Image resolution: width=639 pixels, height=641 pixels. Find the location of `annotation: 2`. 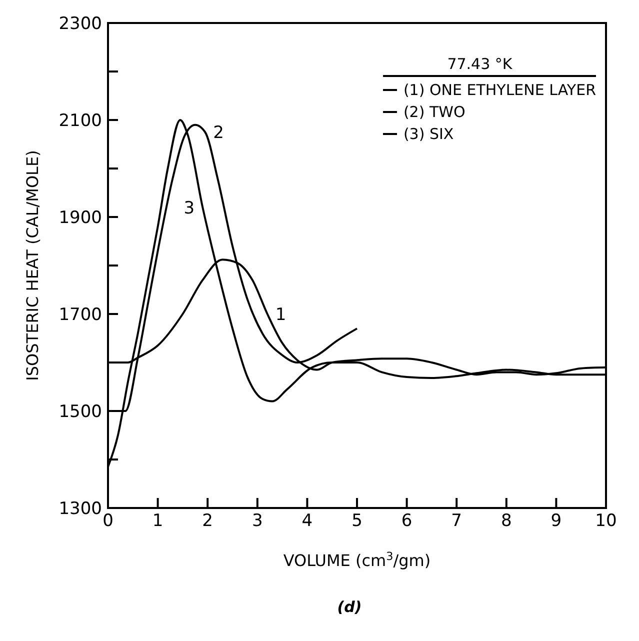

annotation: 2 is located at coordinates (218, 133).